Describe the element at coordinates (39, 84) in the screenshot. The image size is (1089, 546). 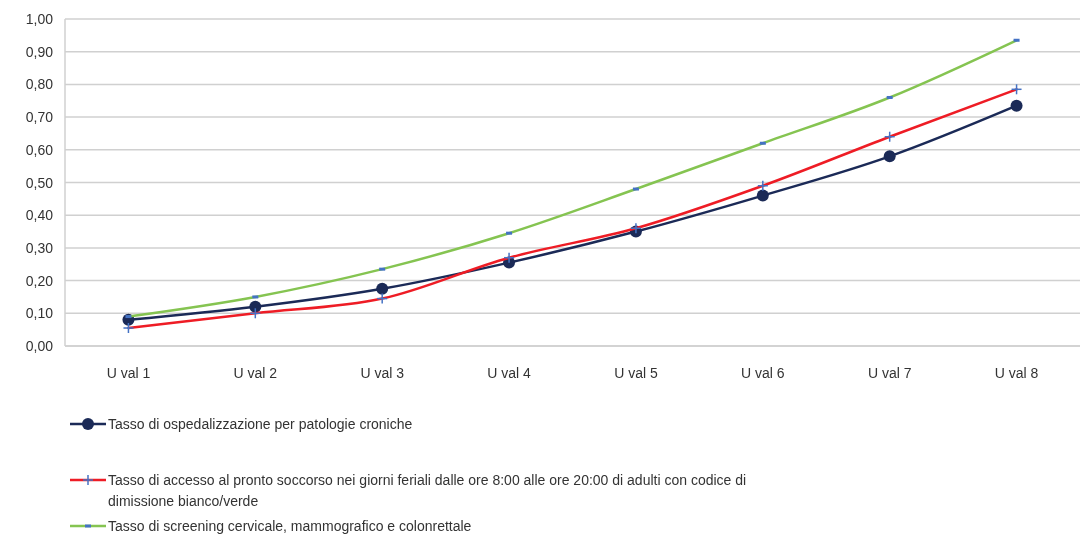
I see `y-tick-label: 0,80` at that location.